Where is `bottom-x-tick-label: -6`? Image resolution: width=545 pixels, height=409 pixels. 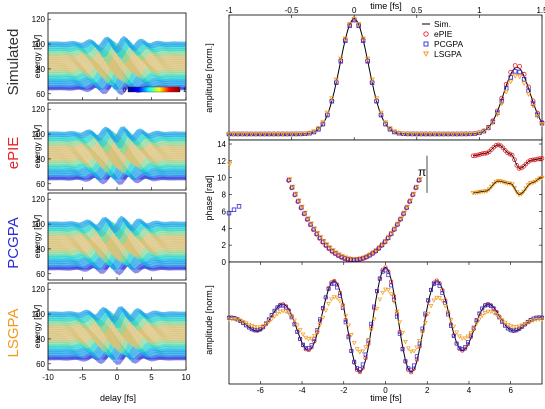 bottom-x-tick-label: -6 is located at coordinates (261, 390).